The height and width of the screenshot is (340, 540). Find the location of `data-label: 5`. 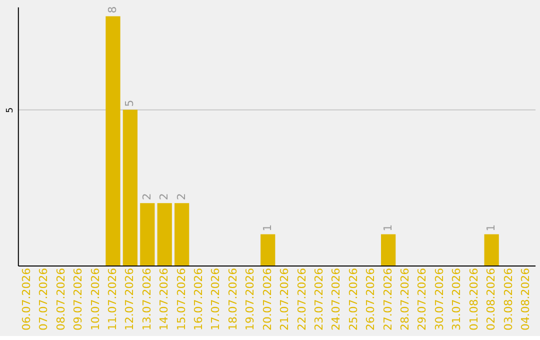

data-label: 5 is located at coordinates (129, 103).